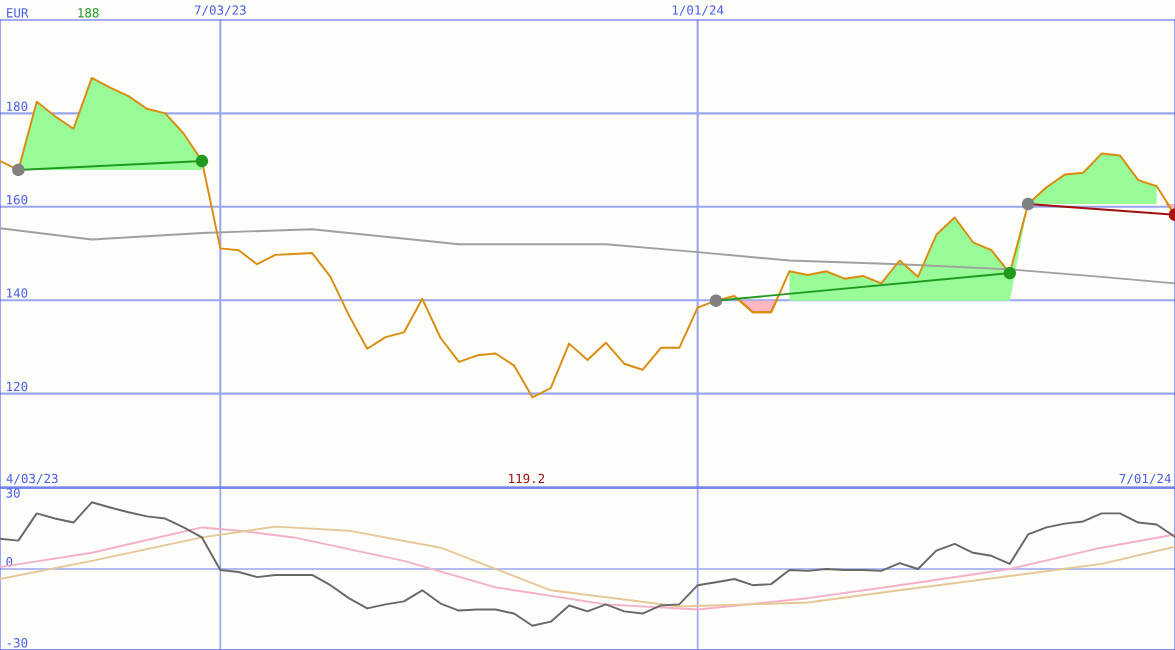 This screenshot has height=650, width=1175. What do you see at coordinates (17, 106) in the screenshot?
I see `y-tick-label: 180` at bounding box center [17, 106].